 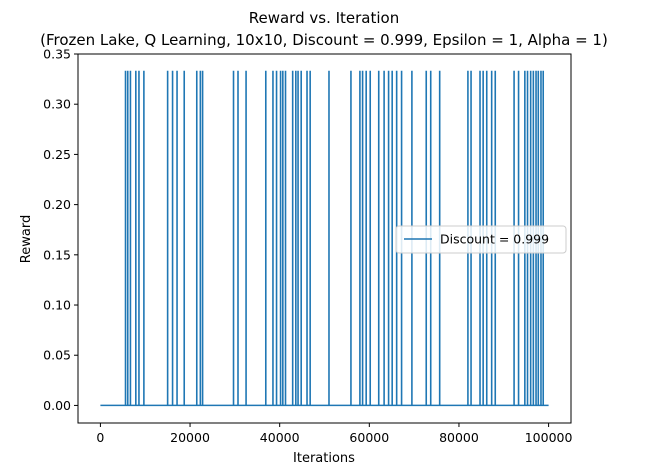 I want to click on legend: Discount = 0.999, so click(x=481, y=239).